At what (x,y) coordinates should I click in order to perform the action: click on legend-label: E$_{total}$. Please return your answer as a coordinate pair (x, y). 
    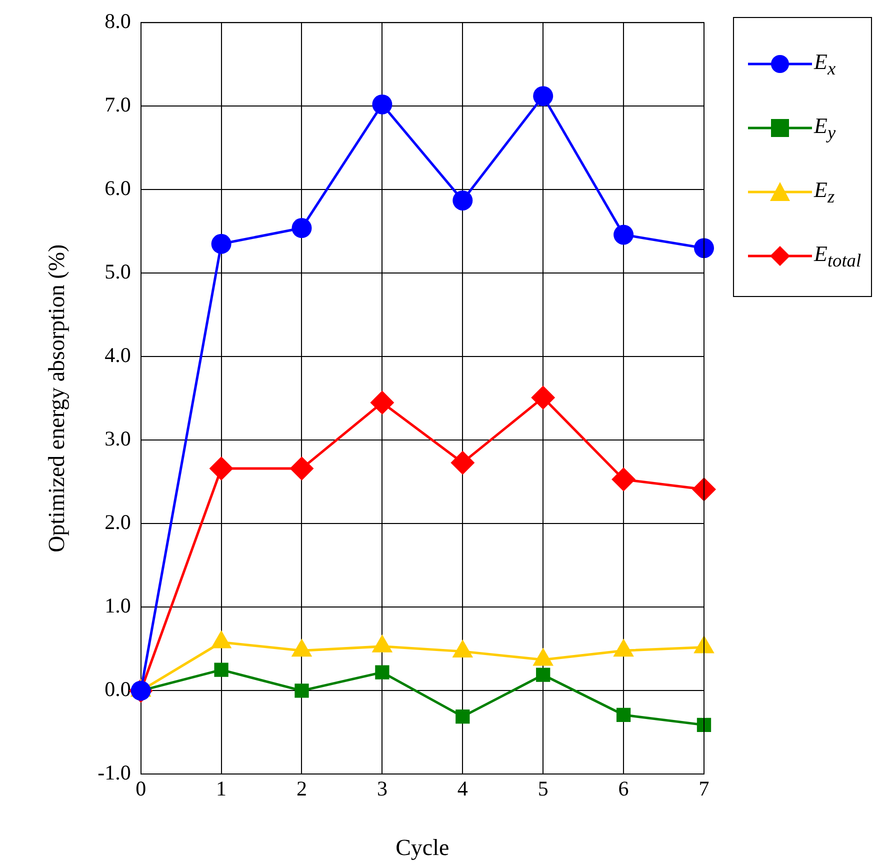
    Looking at the image, I should click on (838, 256).